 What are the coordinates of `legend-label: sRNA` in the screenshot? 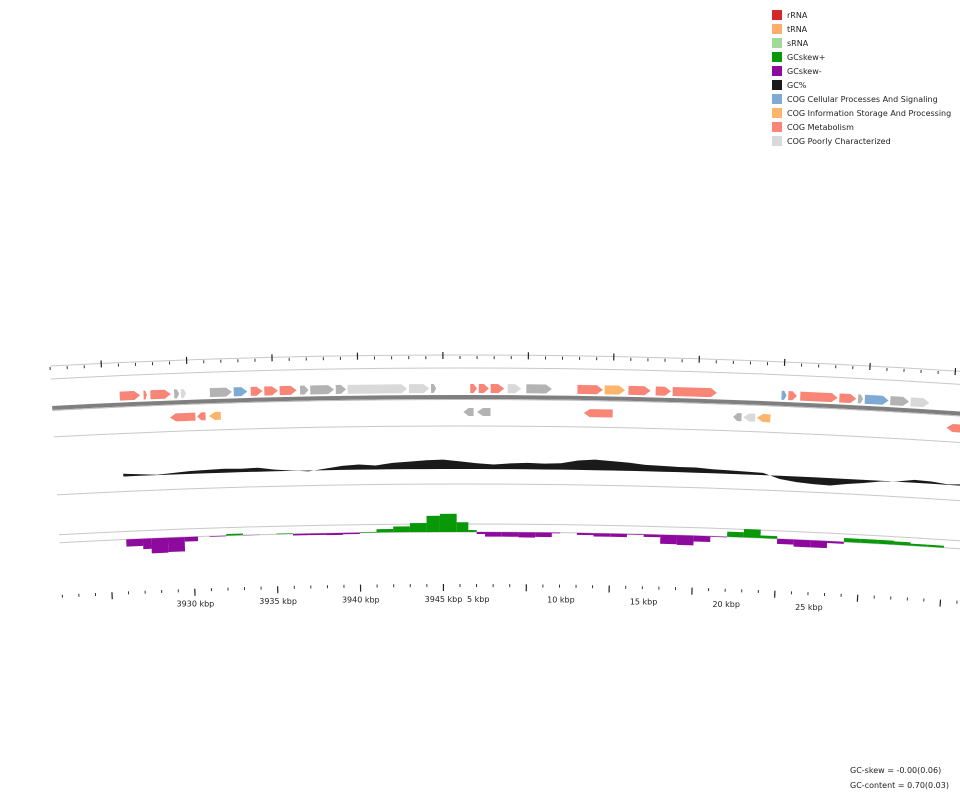 It's located at (797, 43).